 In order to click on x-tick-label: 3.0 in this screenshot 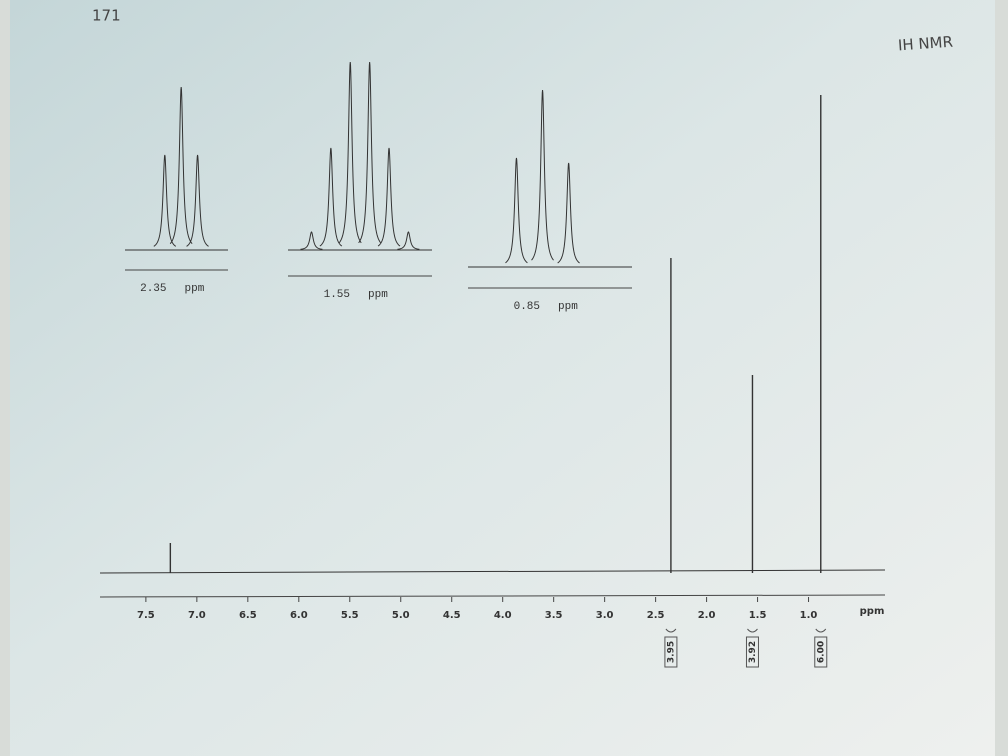, I will do `click(605, 615)`.